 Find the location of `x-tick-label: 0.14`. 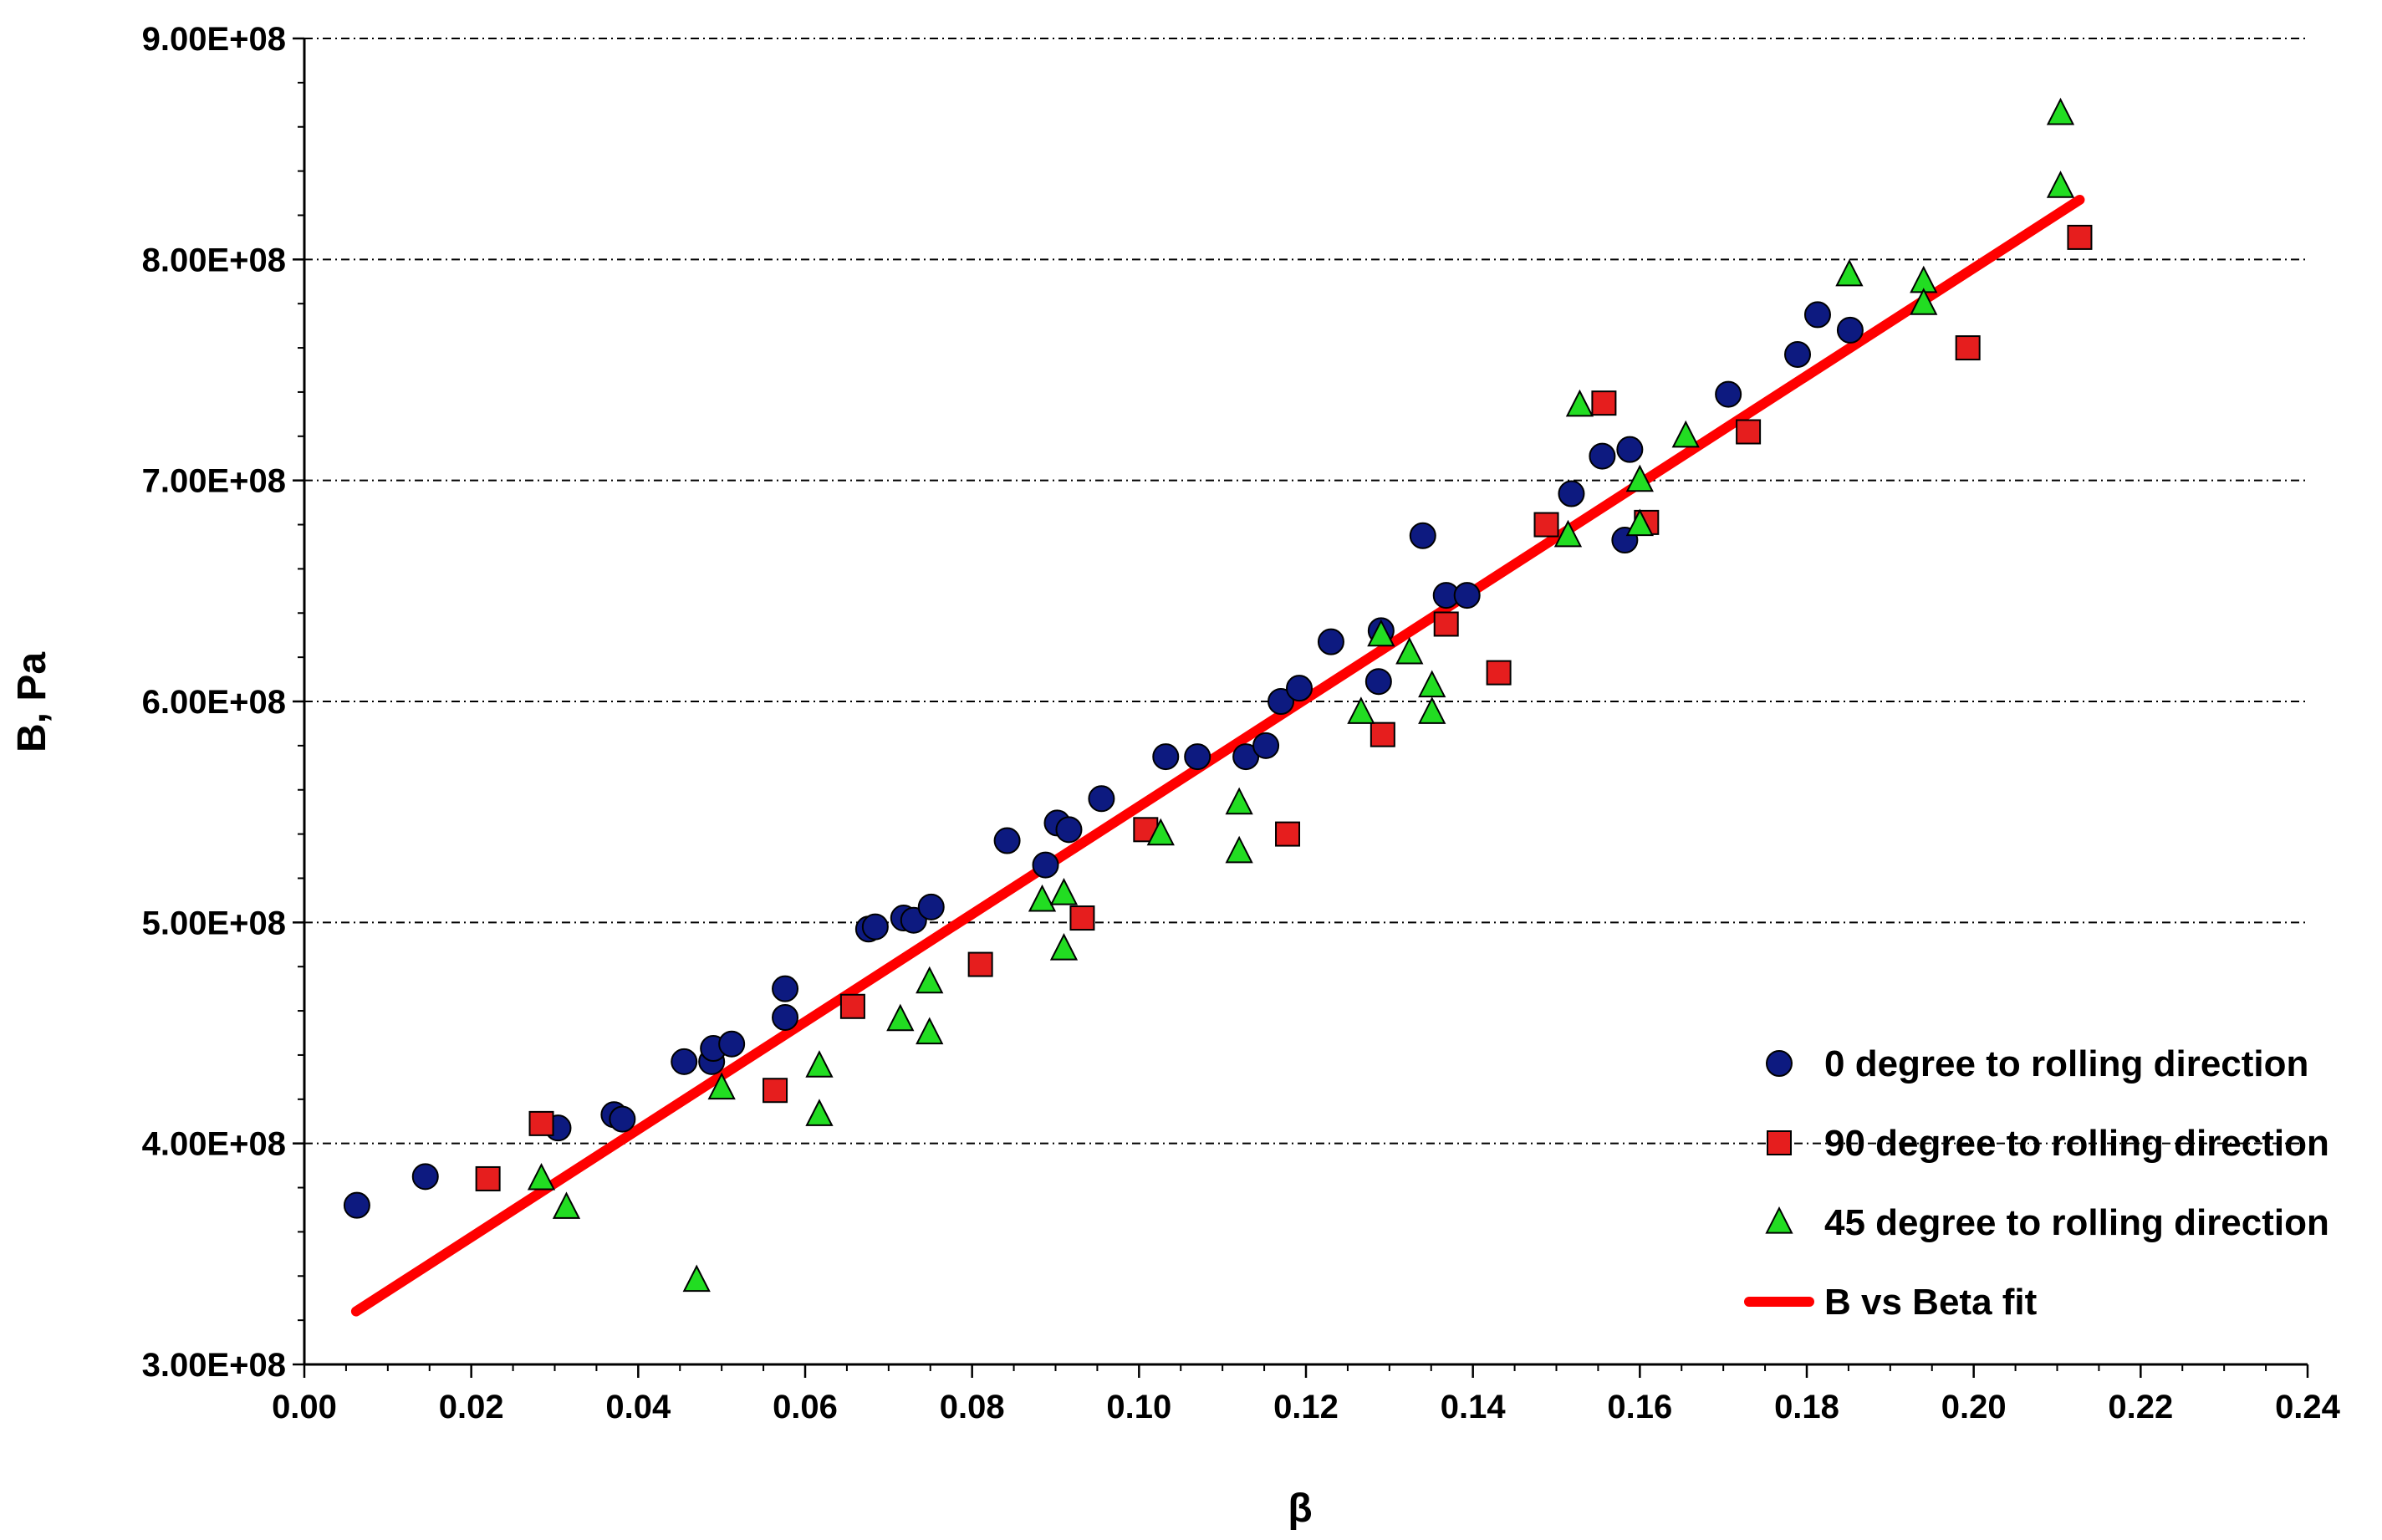

x-tick-label: 0.14 is located at coordinates (1474, 1407).